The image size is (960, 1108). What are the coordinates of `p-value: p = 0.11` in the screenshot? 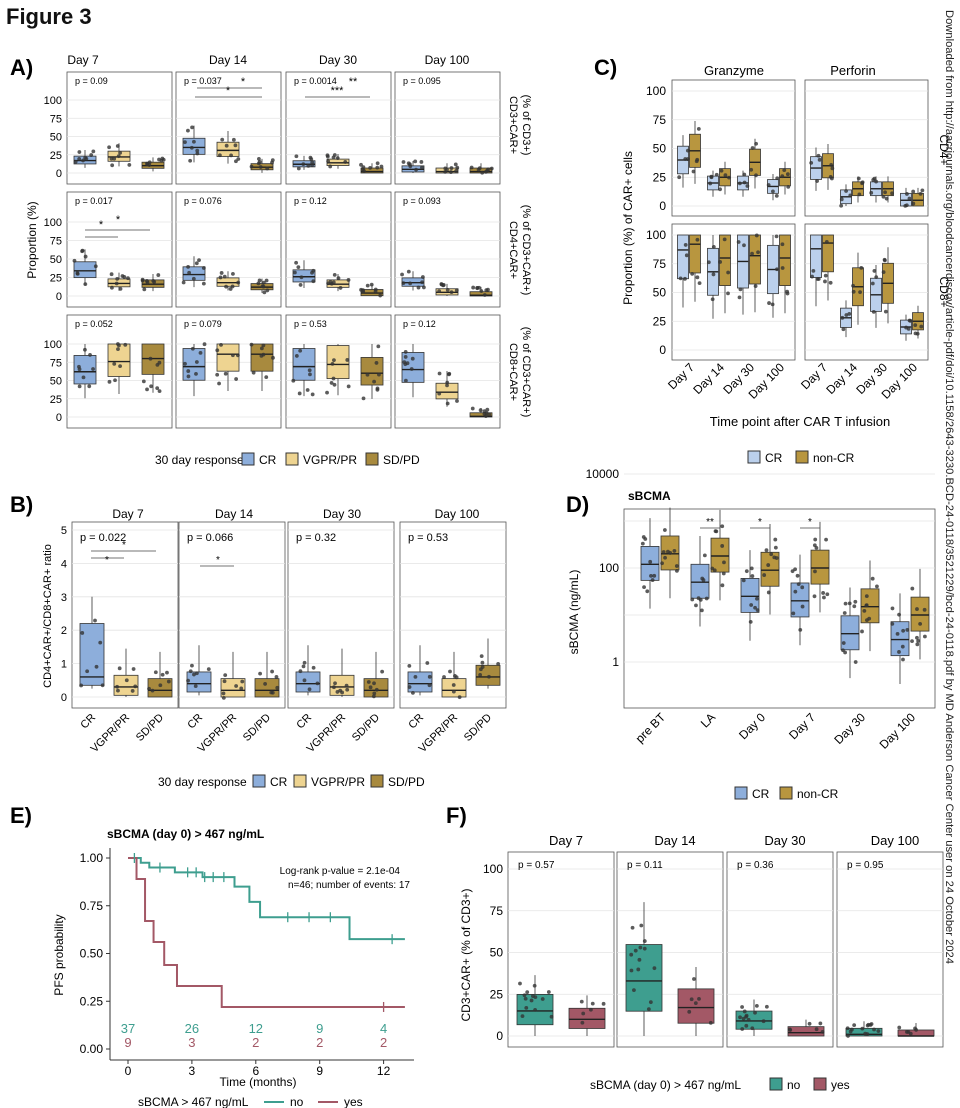 It's located at (645, 865).